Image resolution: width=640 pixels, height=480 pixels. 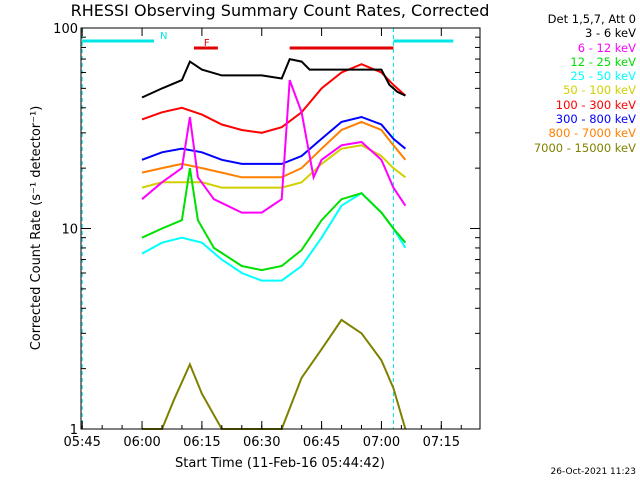 I want to click on x-tick-label-6: 07:15, so click(x=441, y=442).